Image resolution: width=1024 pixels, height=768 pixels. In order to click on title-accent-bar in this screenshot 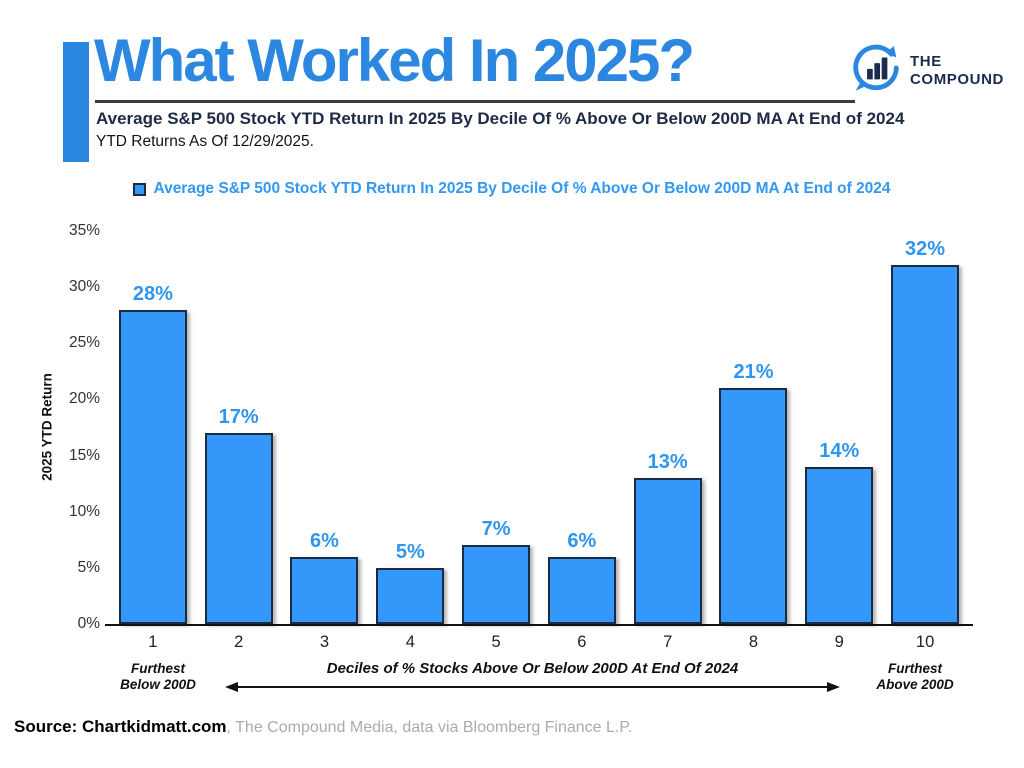, I will do `click(76, 102)`.